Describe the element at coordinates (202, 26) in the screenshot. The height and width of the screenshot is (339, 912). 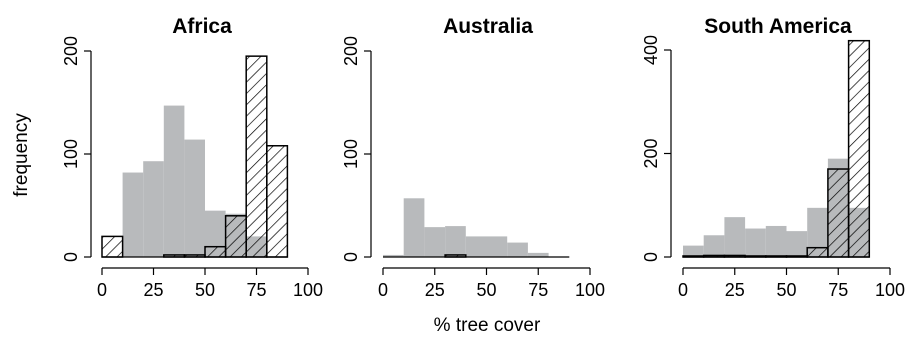
I see `panel-title-africa: Africa` at that location.